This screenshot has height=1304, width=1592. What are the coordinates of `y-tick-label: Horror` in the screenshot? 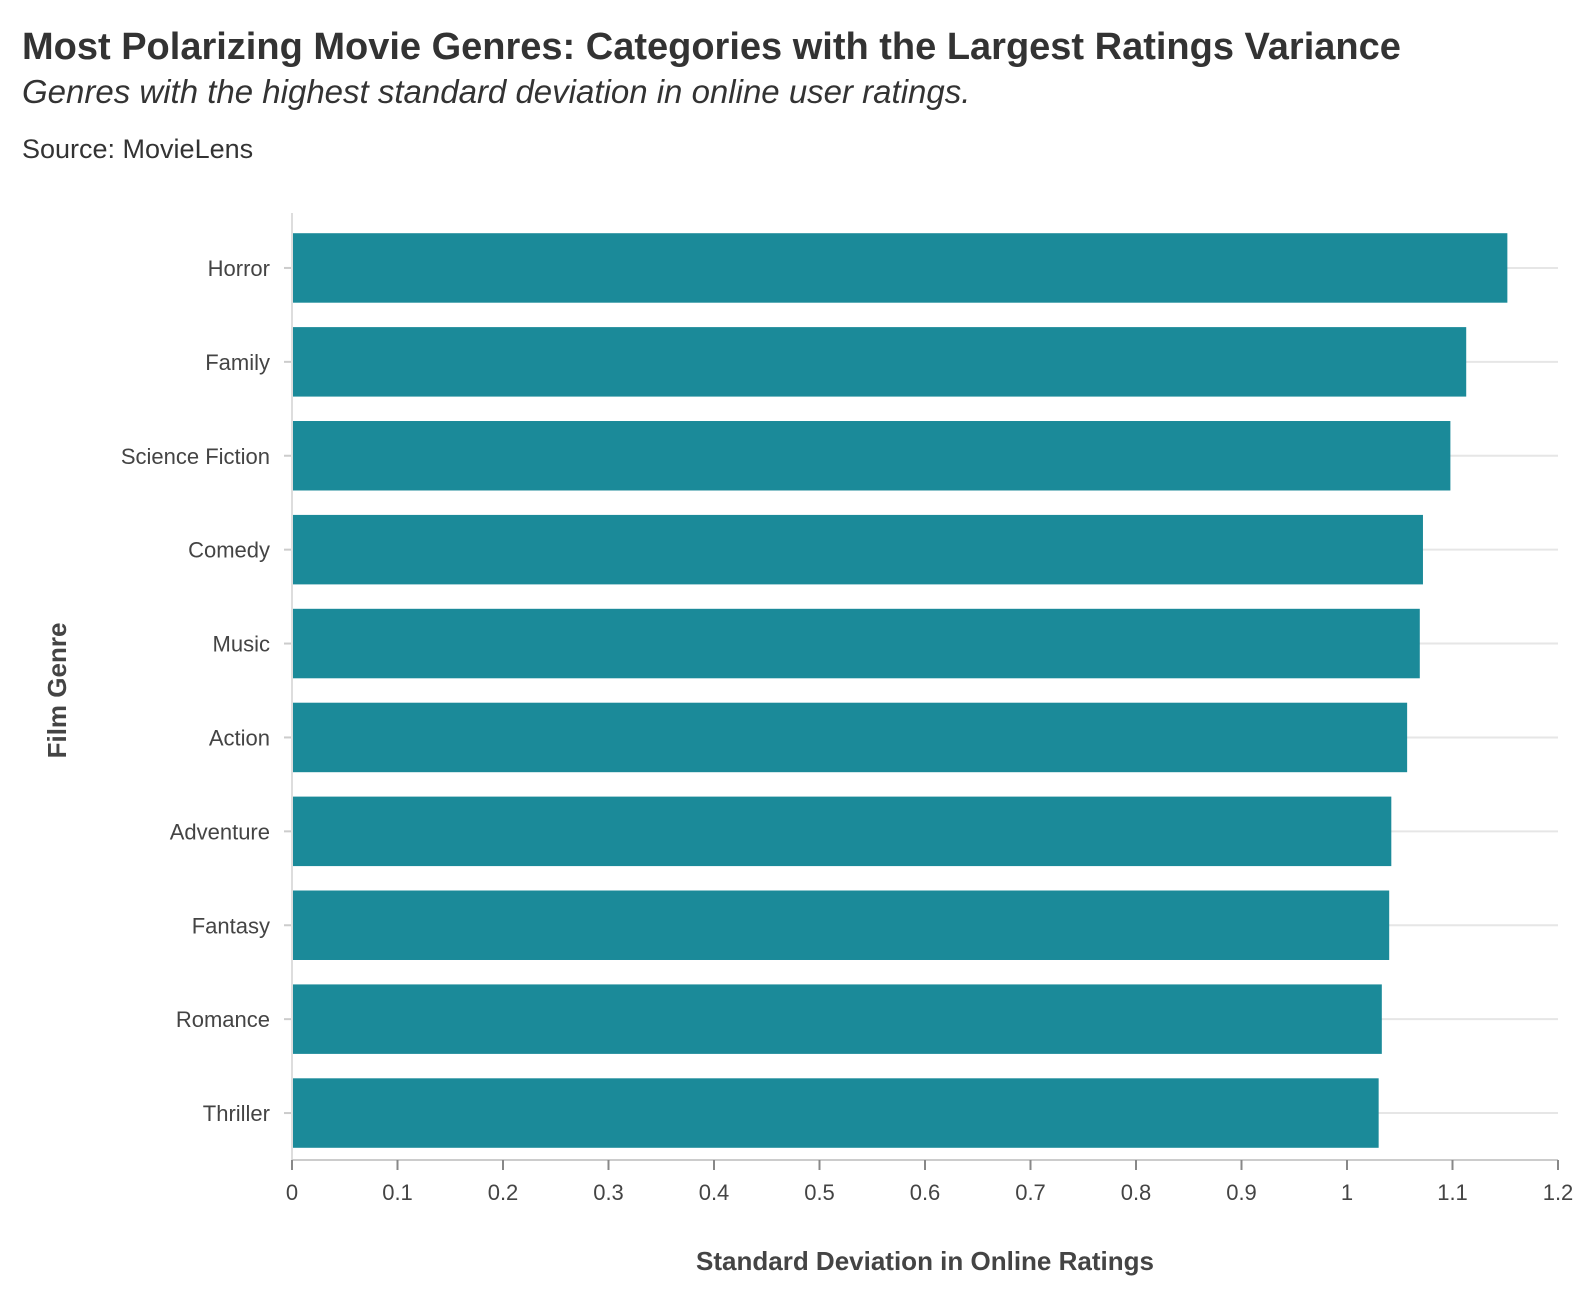 It's located at (239, 268).